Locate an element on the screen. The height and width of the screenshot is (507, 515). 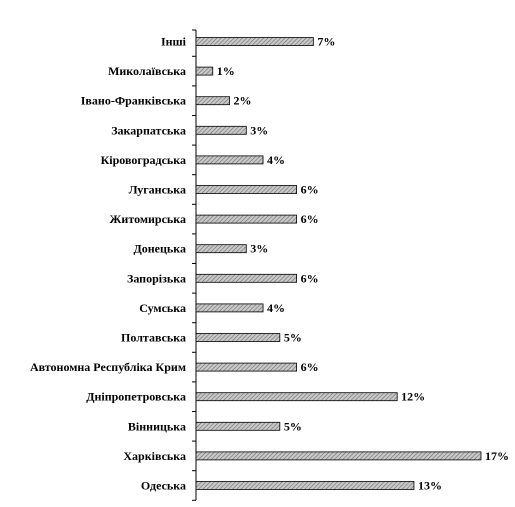
category-label: Харківська is located at coordinates (154, 456).